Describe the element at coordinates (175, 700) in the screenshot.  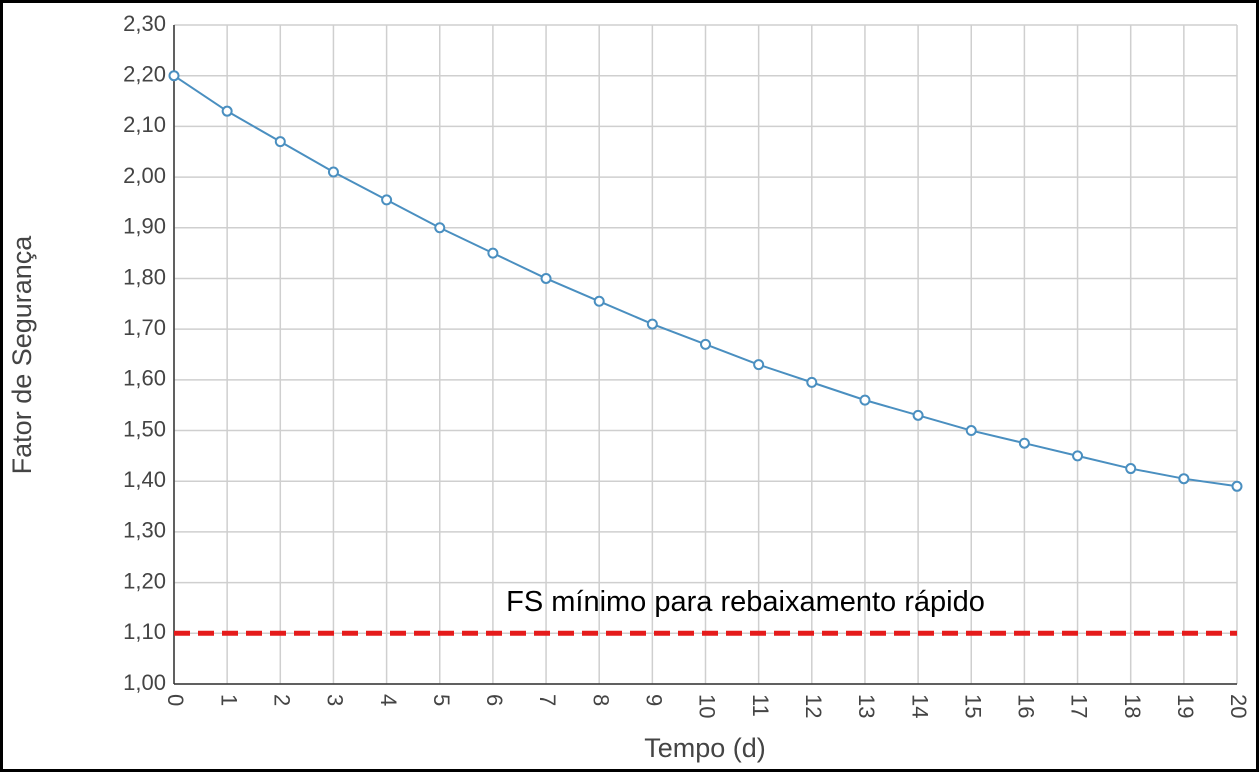
I see `x-tick-label: 0` at that location.